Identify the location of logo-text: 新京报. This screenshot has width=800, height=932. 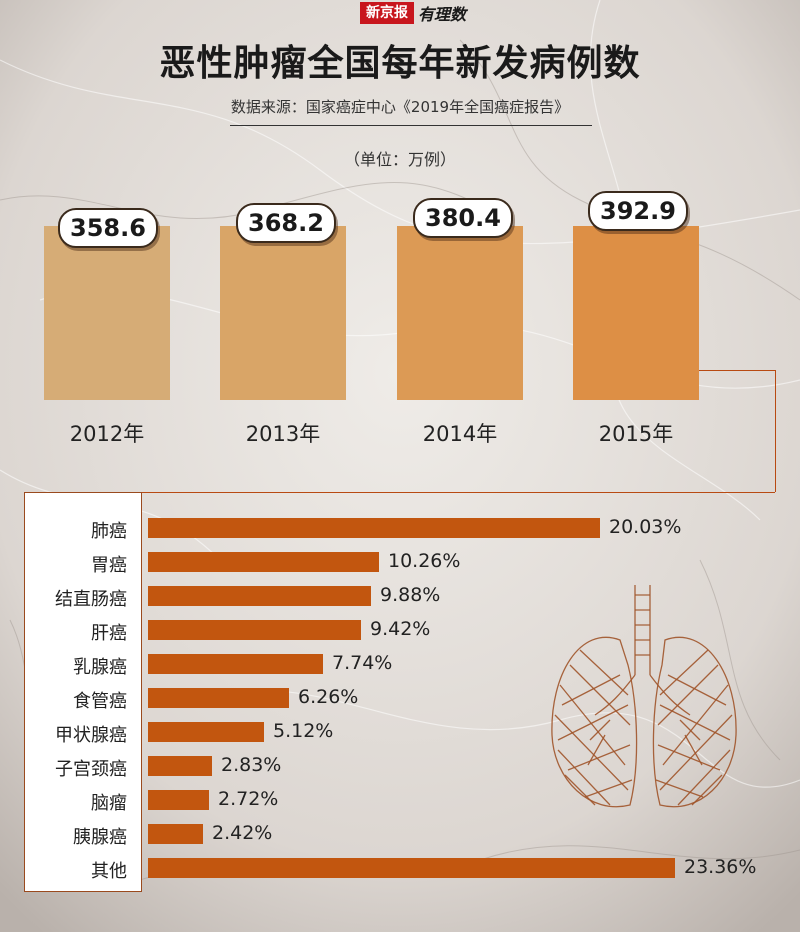
(387, 13).